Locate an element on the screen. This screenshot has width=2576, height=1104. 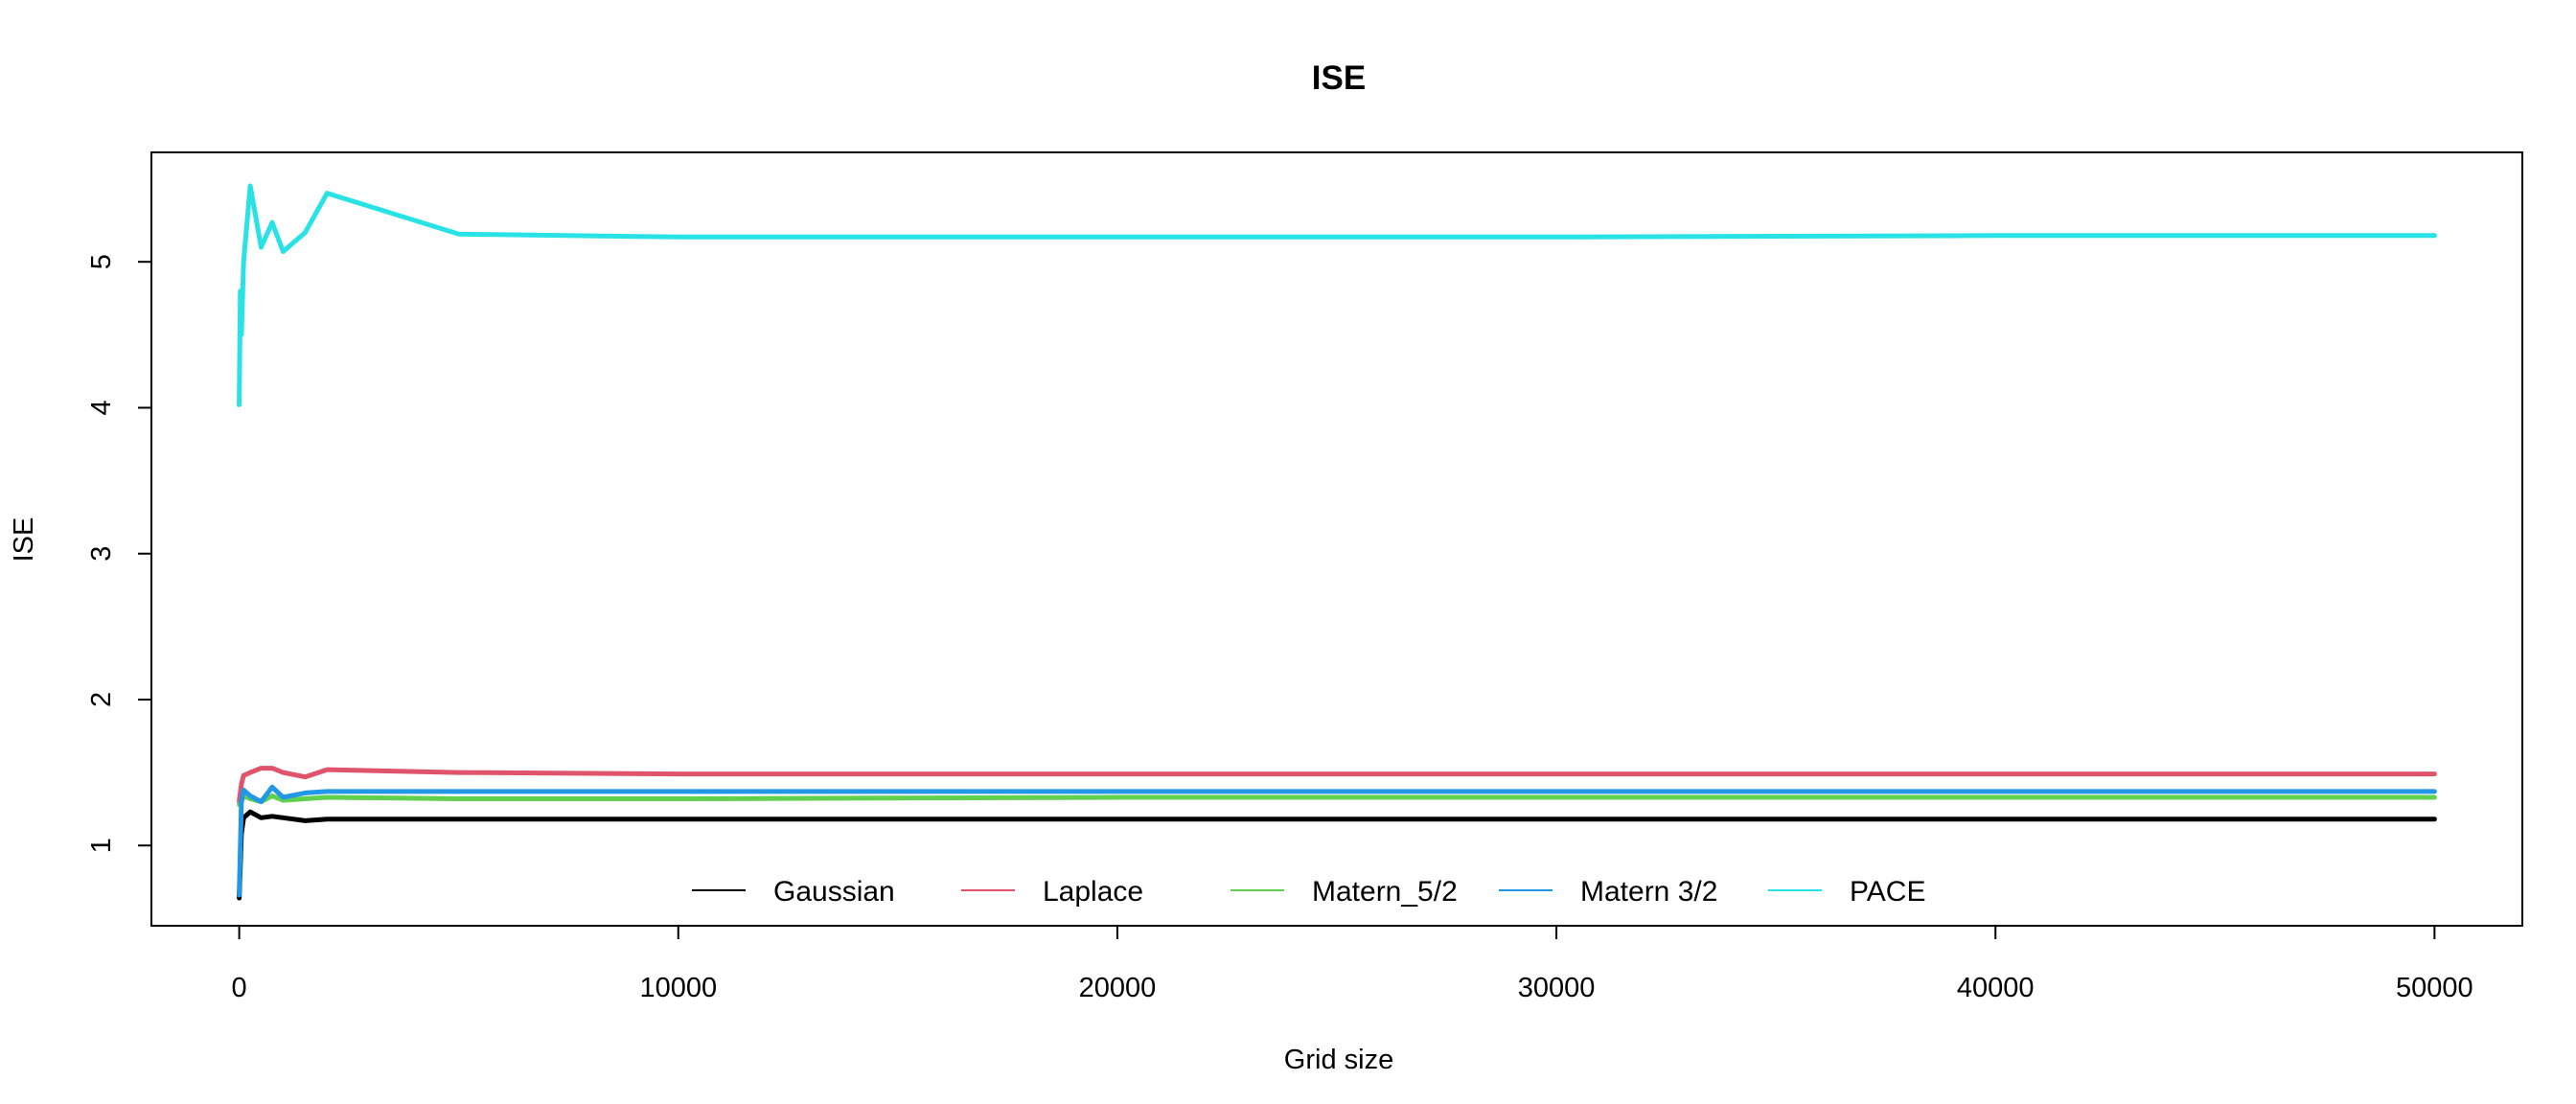
x-axis-label: Grid size is located at coordinates (1338, 1060).